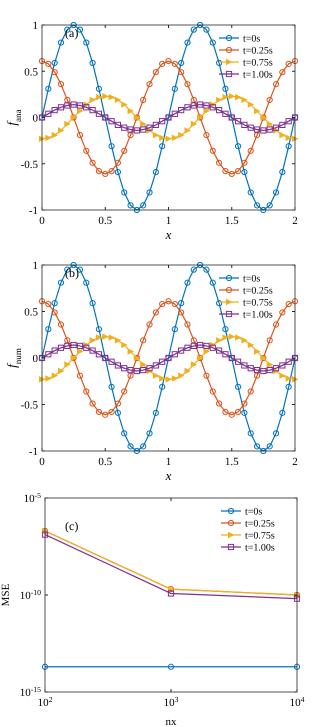 The height and width of the screenshot is (727, 328). Describe the element at coordinates (6, 594) in the screenshot. I see `y-axis-title: MSE` at that location.